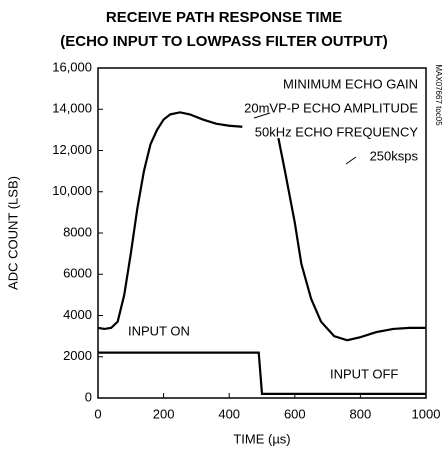  What do you see at coordinates (224, 41) in the screenshot?
I see `chart-title: (ECHO INPUT TO LOWPASS FILTER OUTPUT)` at bounding box center [224, 41].